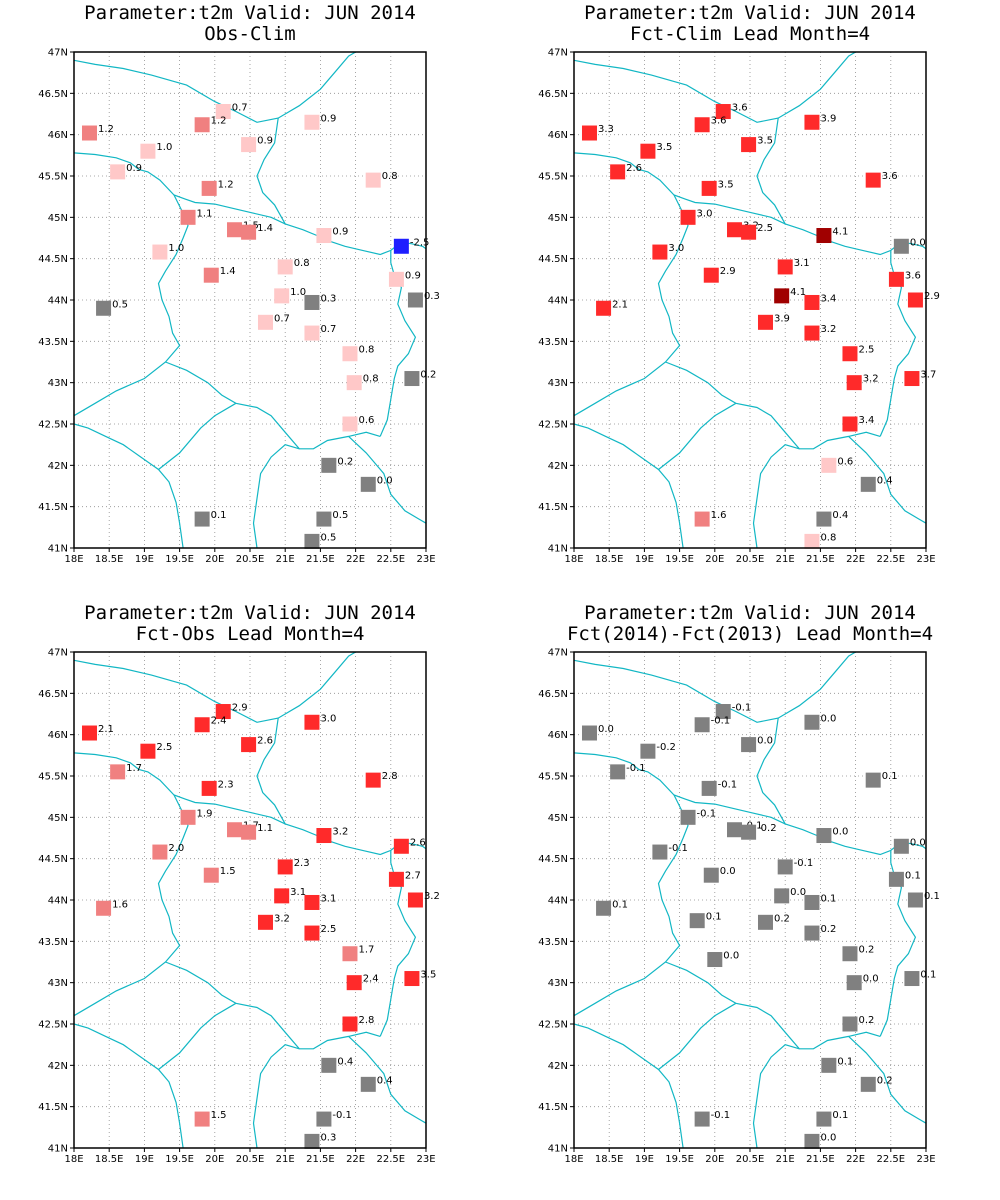  Describe the element at coordinates (558, 818) in the screenshot. I see `y-tick-label: 45N` at that location.